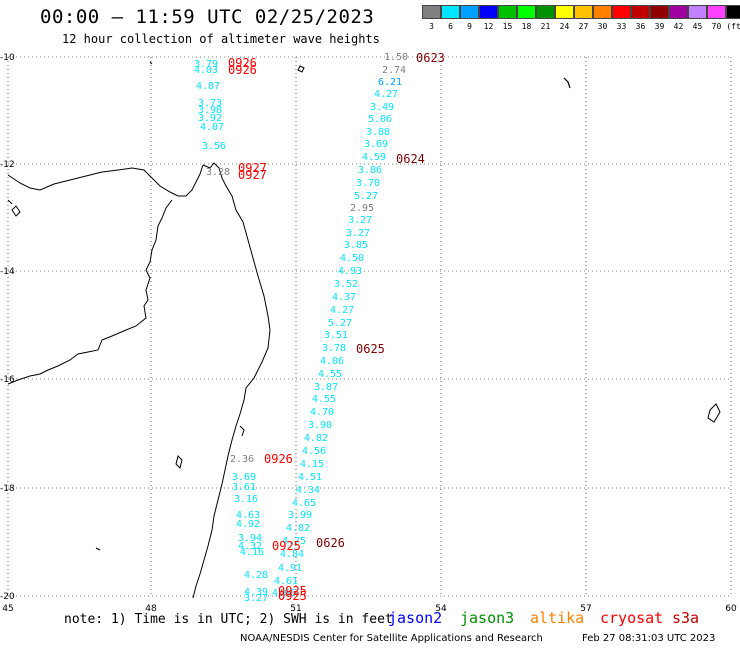  Describe the element at coordinates (248, 524) in the screenshot. I see `wave-height-value: 4.92` at that location.